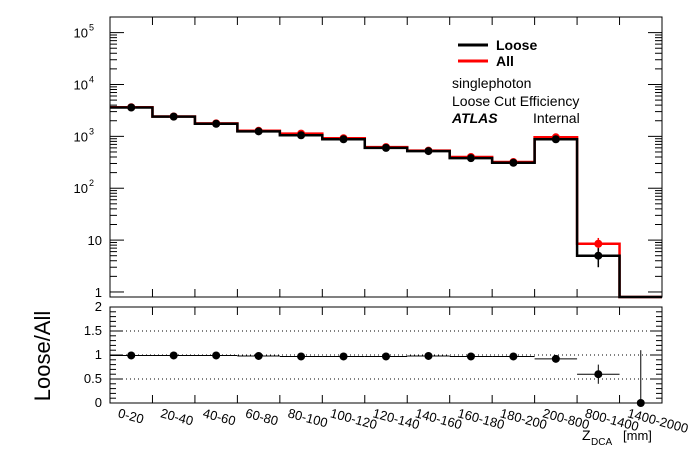 Image resolution: width=696 pixels, height=472 pixels. Describe the element at coordinates (586, 435) in the screenshot. I see `x-axis-label-main: Z` at that location.